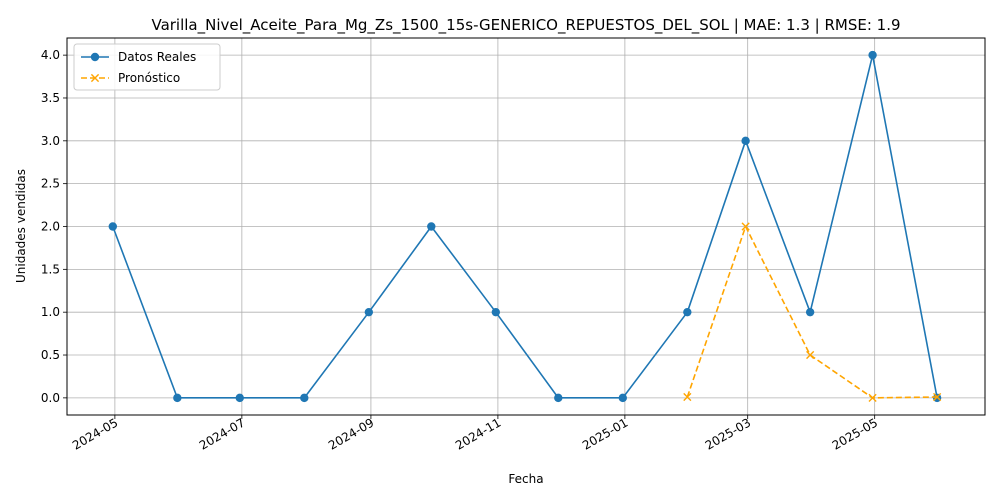 This screenshot has height=500, width=1000. Describe the element at coordinates (50, 269) in the screenshot. I see `y-tick-label: 1.5` at that location.